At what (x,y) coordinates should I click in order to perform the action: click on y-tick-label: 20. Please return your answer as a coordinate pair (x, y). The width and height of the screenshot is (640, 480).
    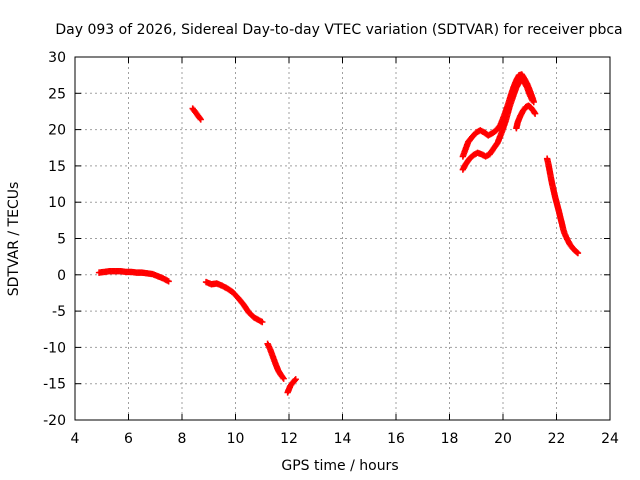
    Looking at the image, I should click on (57, 131).